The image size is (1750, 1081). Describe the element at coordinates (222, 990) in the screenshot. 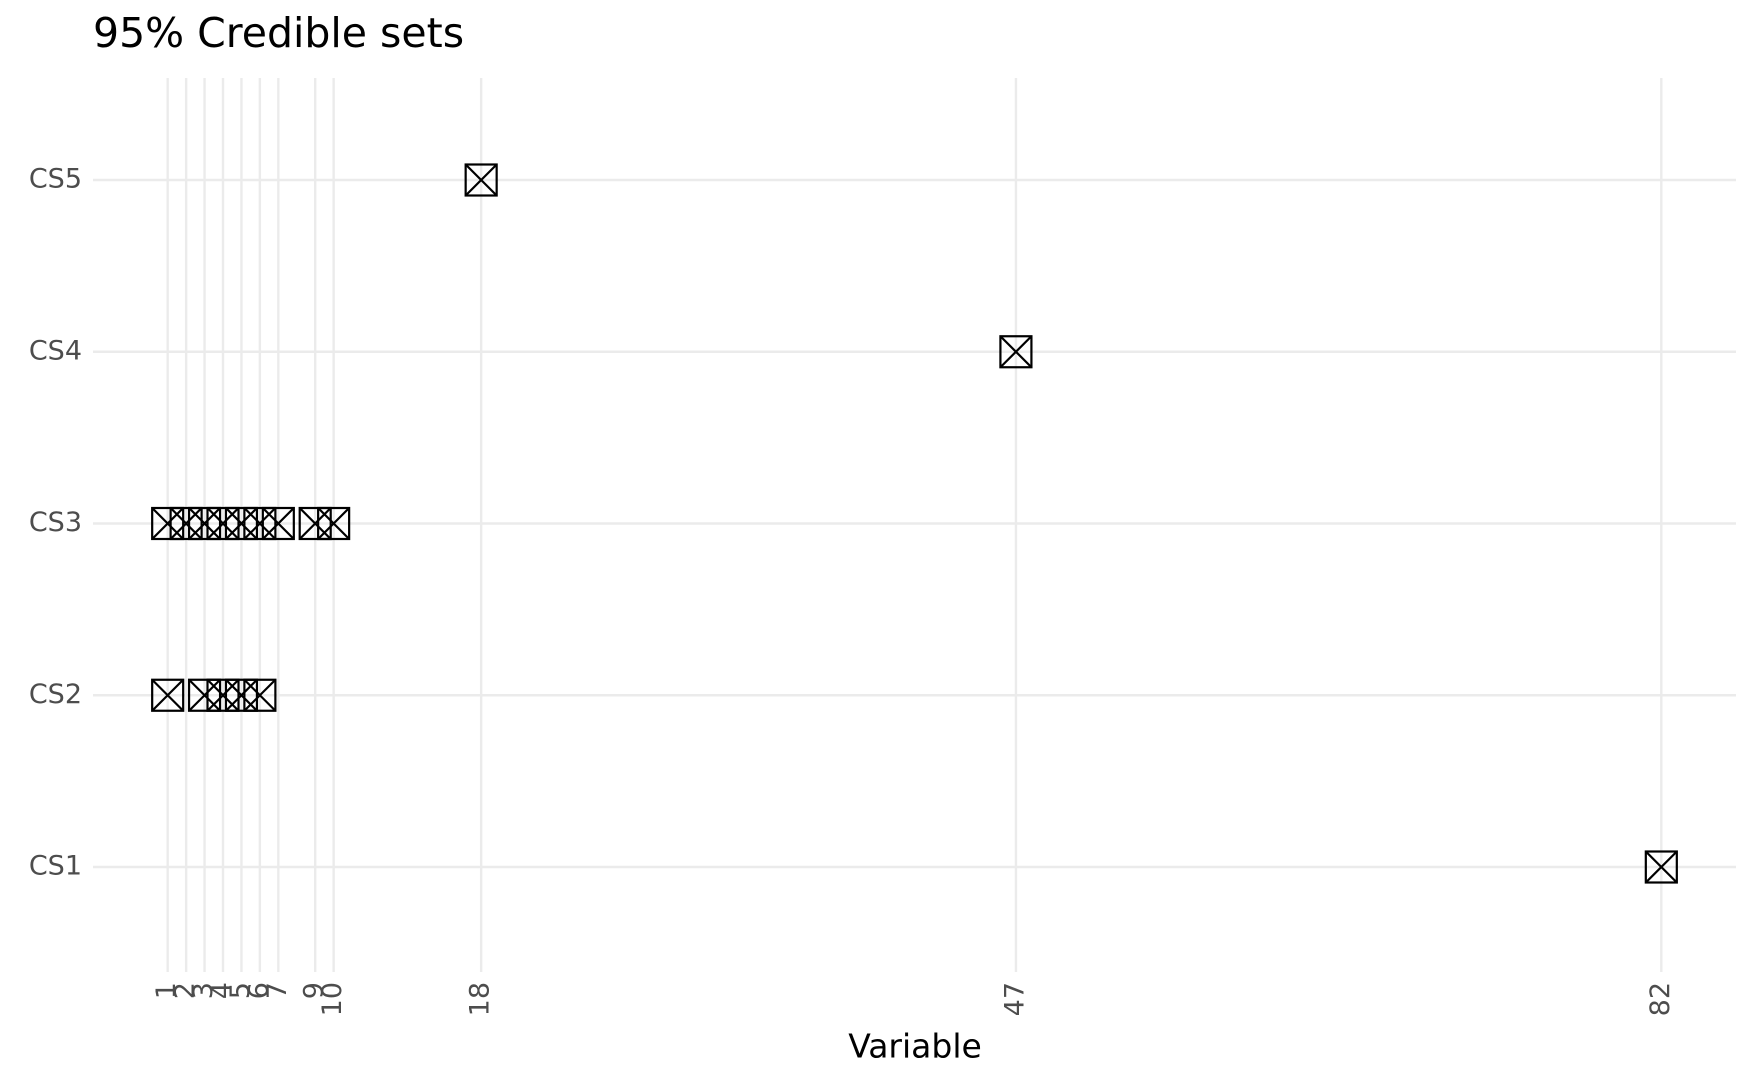

I see `x-tick-label: 4` at that location.